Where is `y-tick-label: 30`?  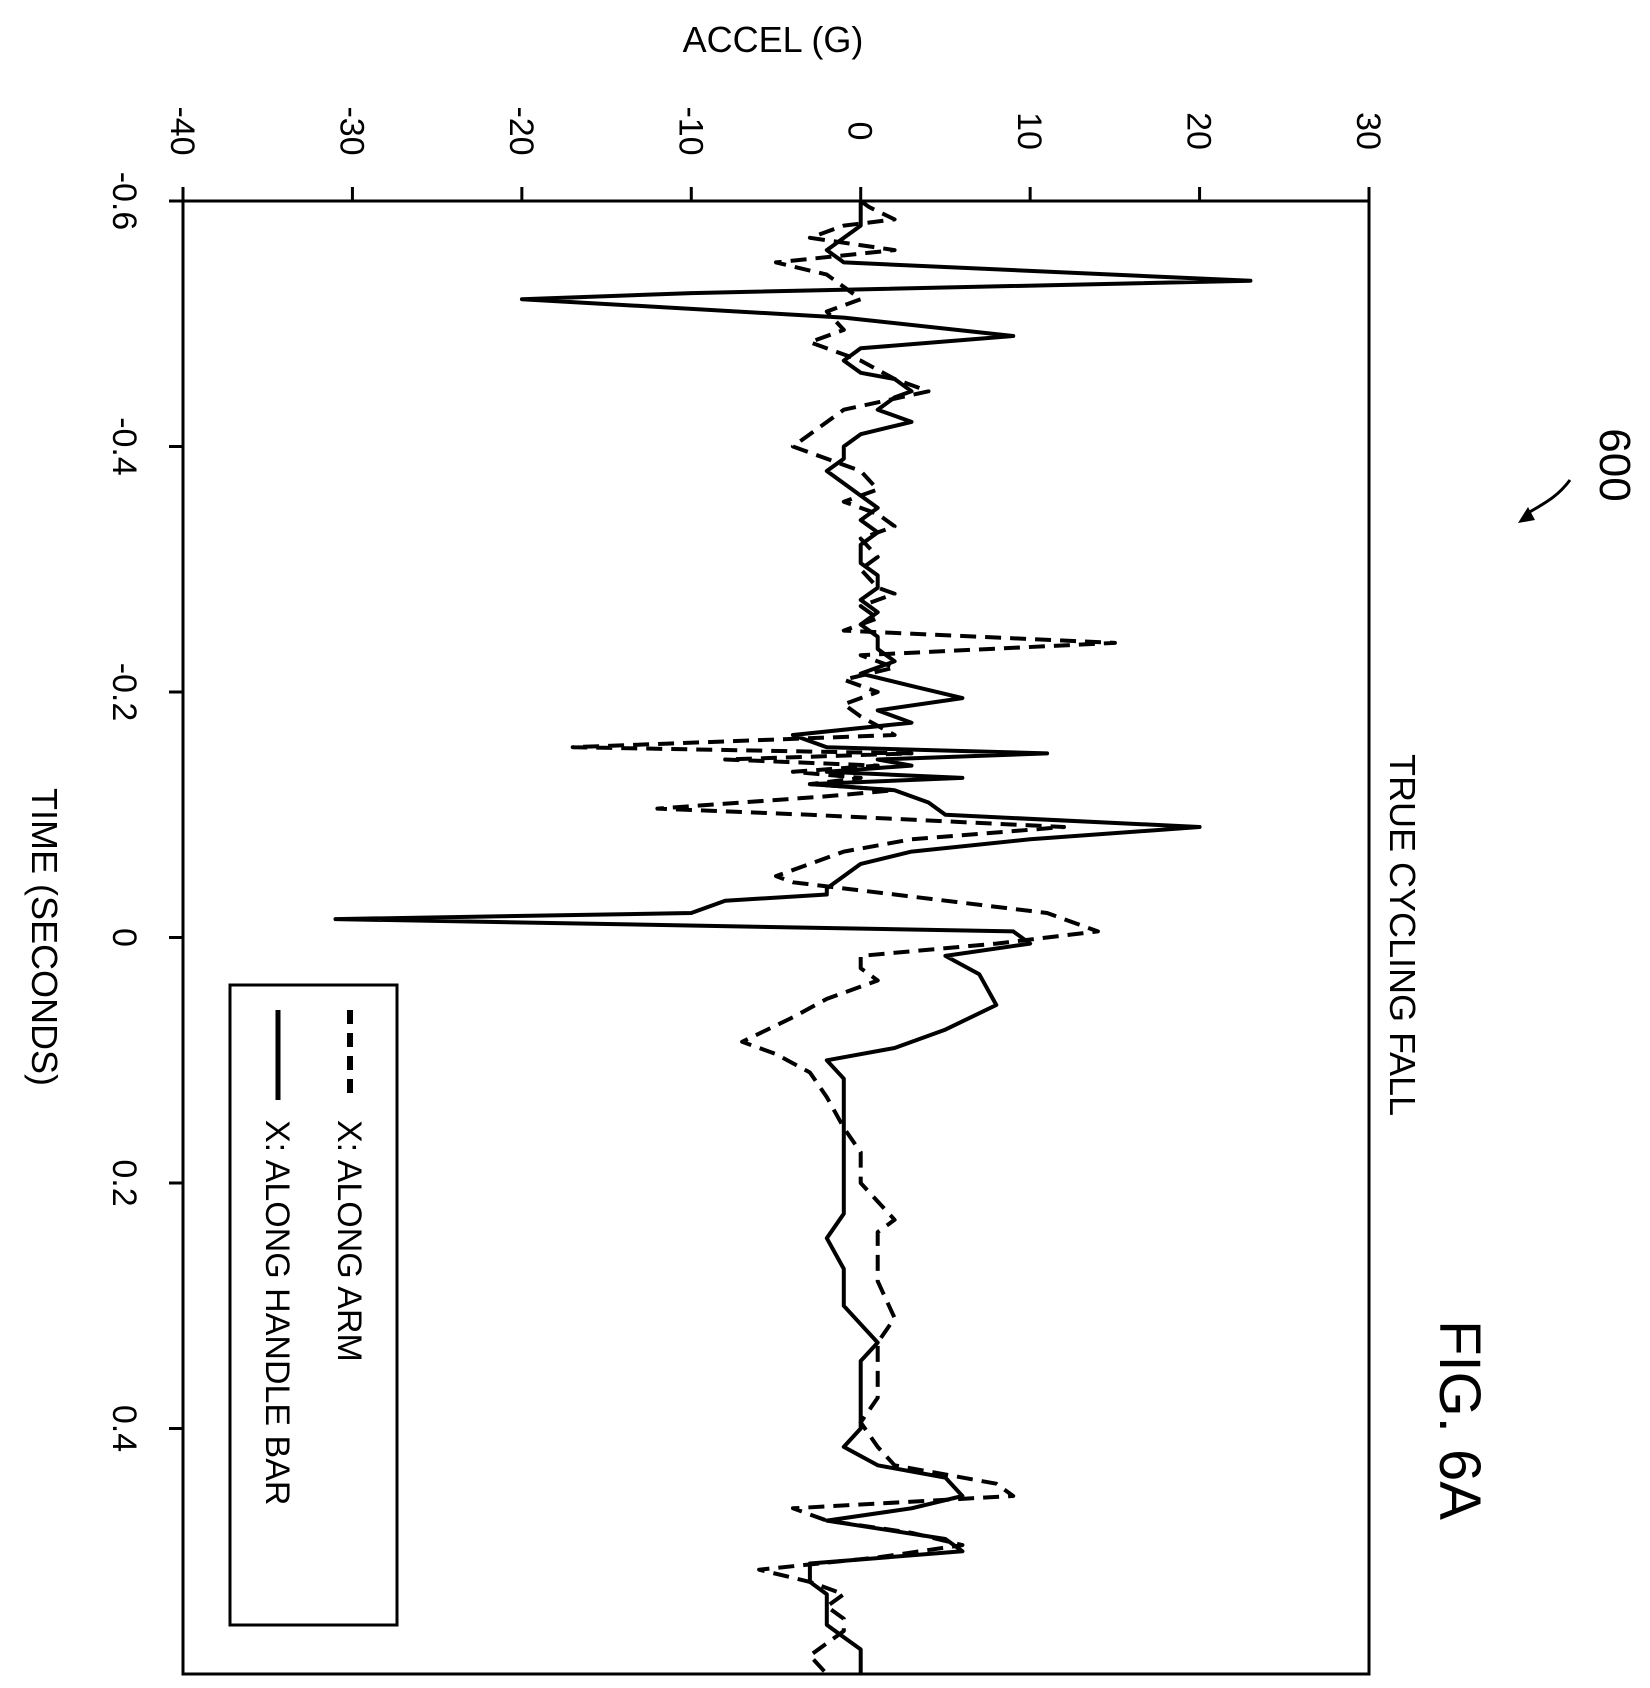
y-tick-label: 30 is located at coordinates (1368, 131).